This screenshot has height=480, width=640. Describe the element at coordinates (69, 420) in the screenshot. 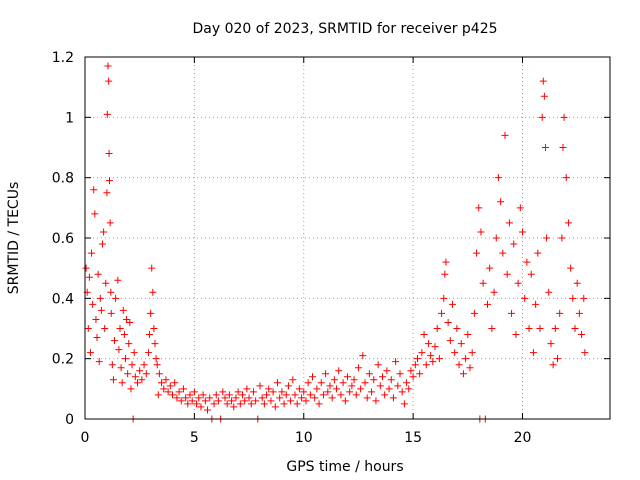

I see `y-tick-label: 0` at that location.